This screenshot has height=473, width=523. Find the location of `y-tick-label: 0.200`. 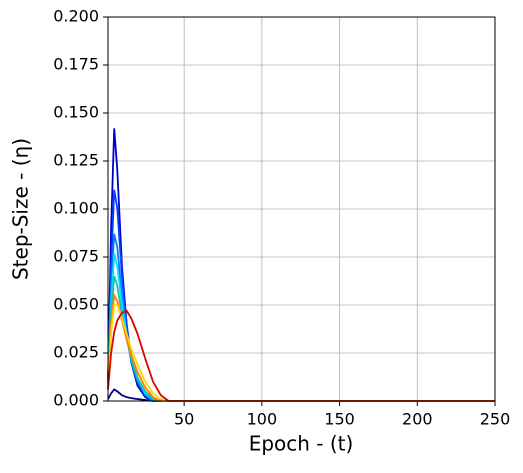

y-tick-label: 0.200 is located at coordinates (76, 16).